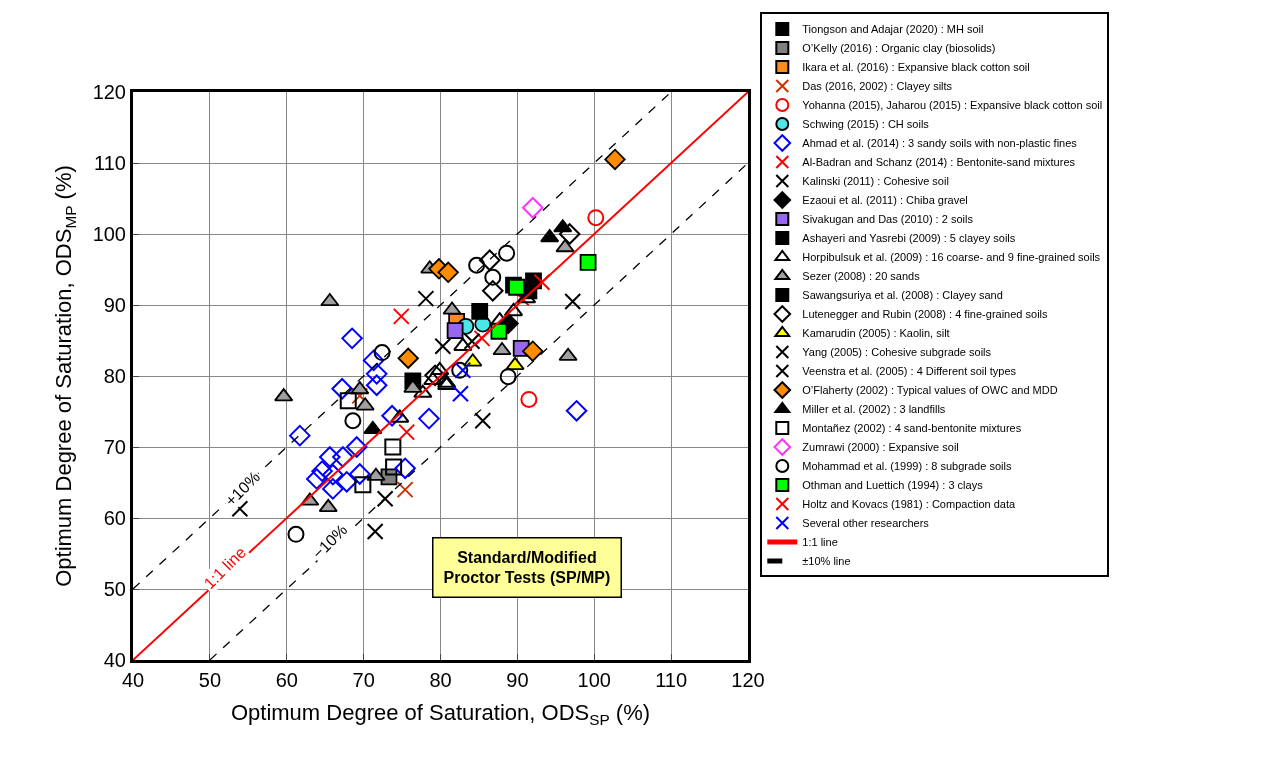 The width and height of the screenshot is (1284, 766). What do you see at coordinates (527, 567) in the screenshot?
I see `annotation: Standard/Modified Proctor Tests (SP/MP)` at bounding box center [527, 567].